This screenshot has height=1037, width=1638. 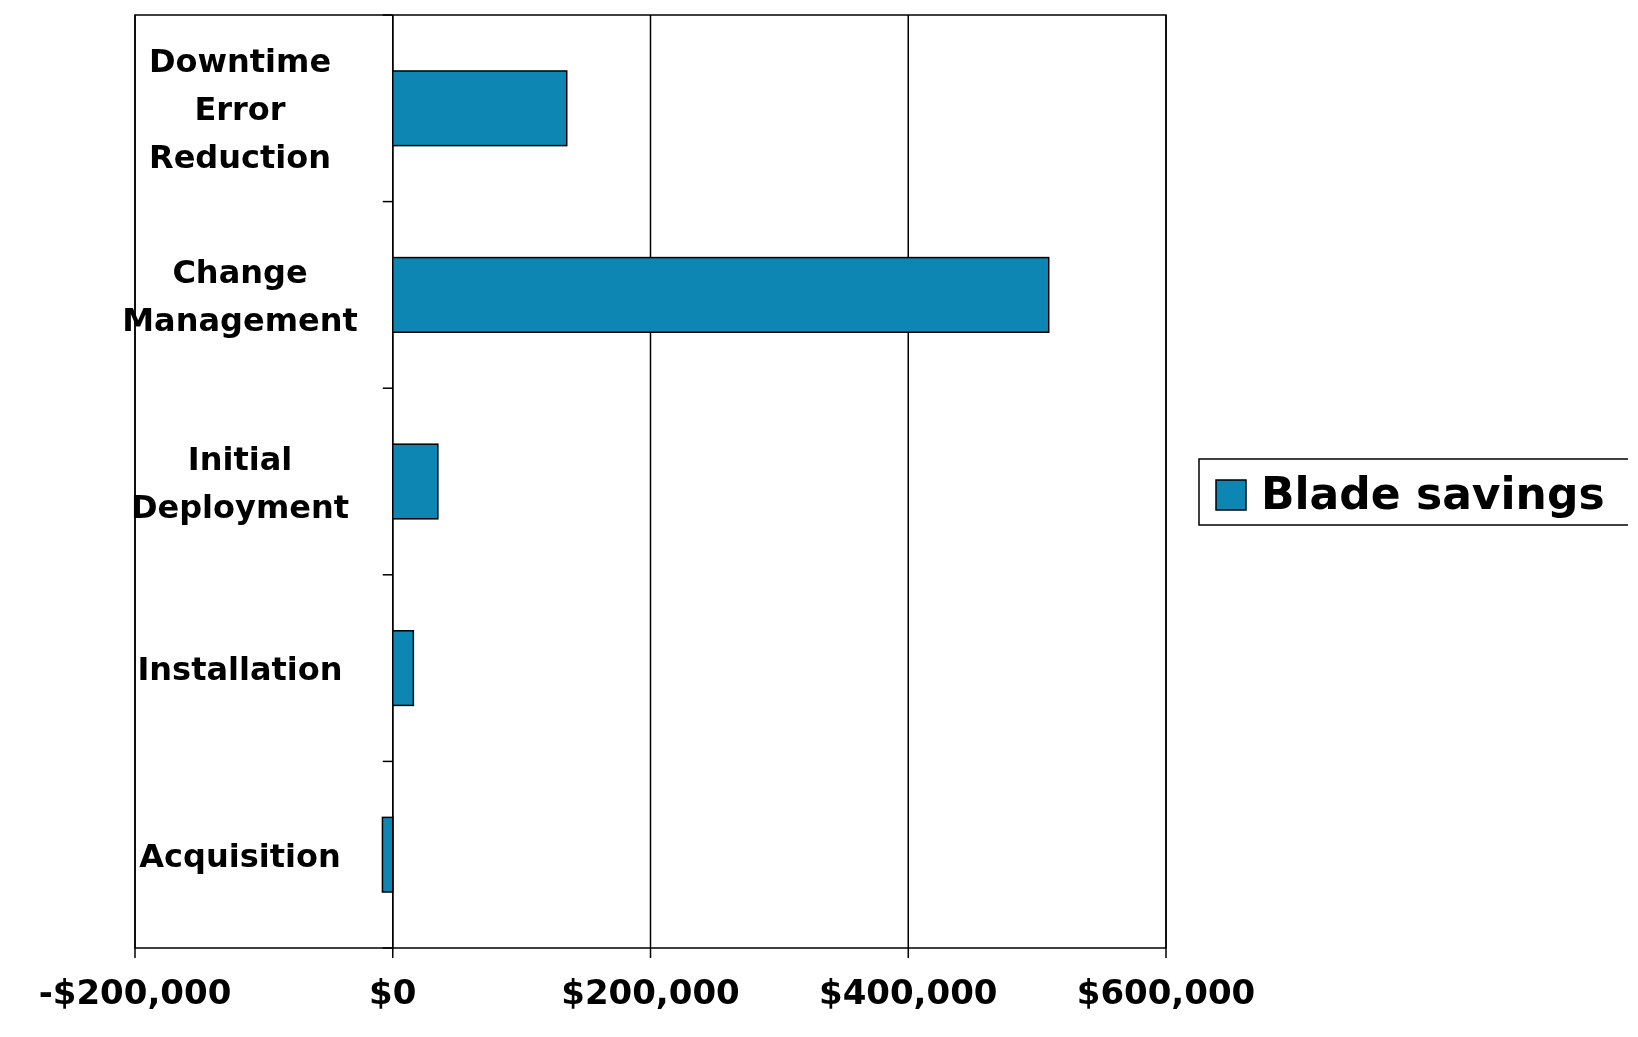 What do you see at coordinates (1433, 493) in the screenshot?
I see `legend-label: Blade savings` at bounding box center [1433, 493].